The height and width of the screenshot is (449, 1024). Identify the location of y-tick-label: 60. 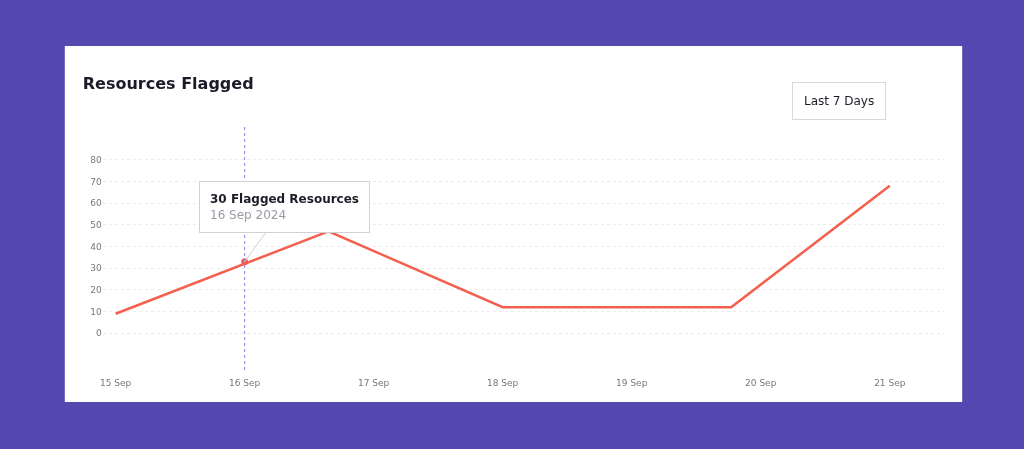
(96, 203).